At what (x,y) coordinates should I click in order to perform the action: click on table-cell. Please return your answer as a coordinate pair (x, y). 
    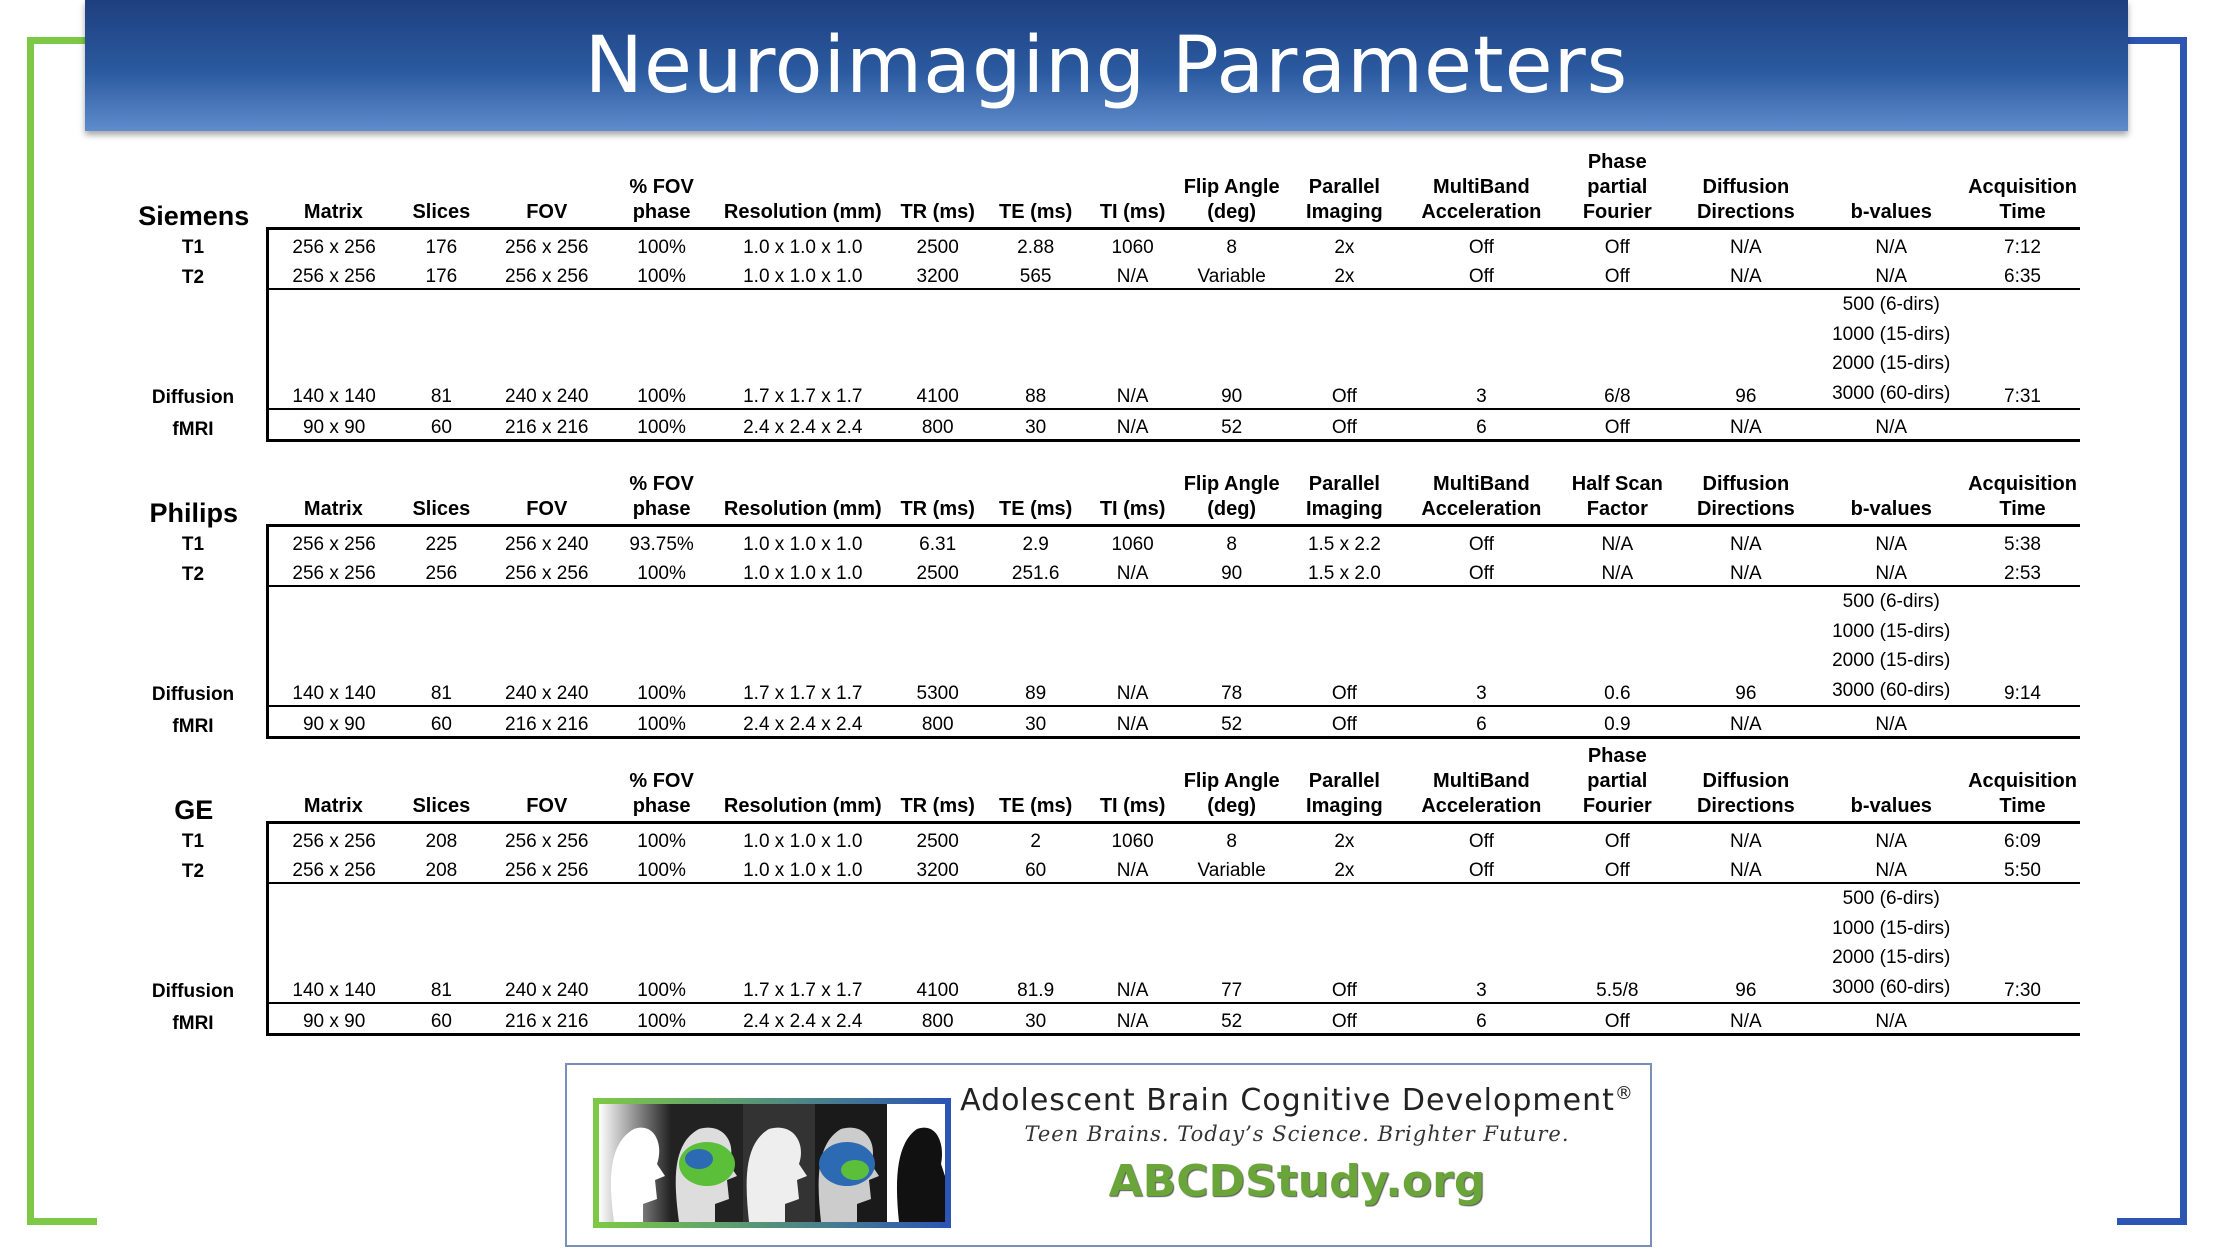
    Looking at the image, I should click on (2022, 722).